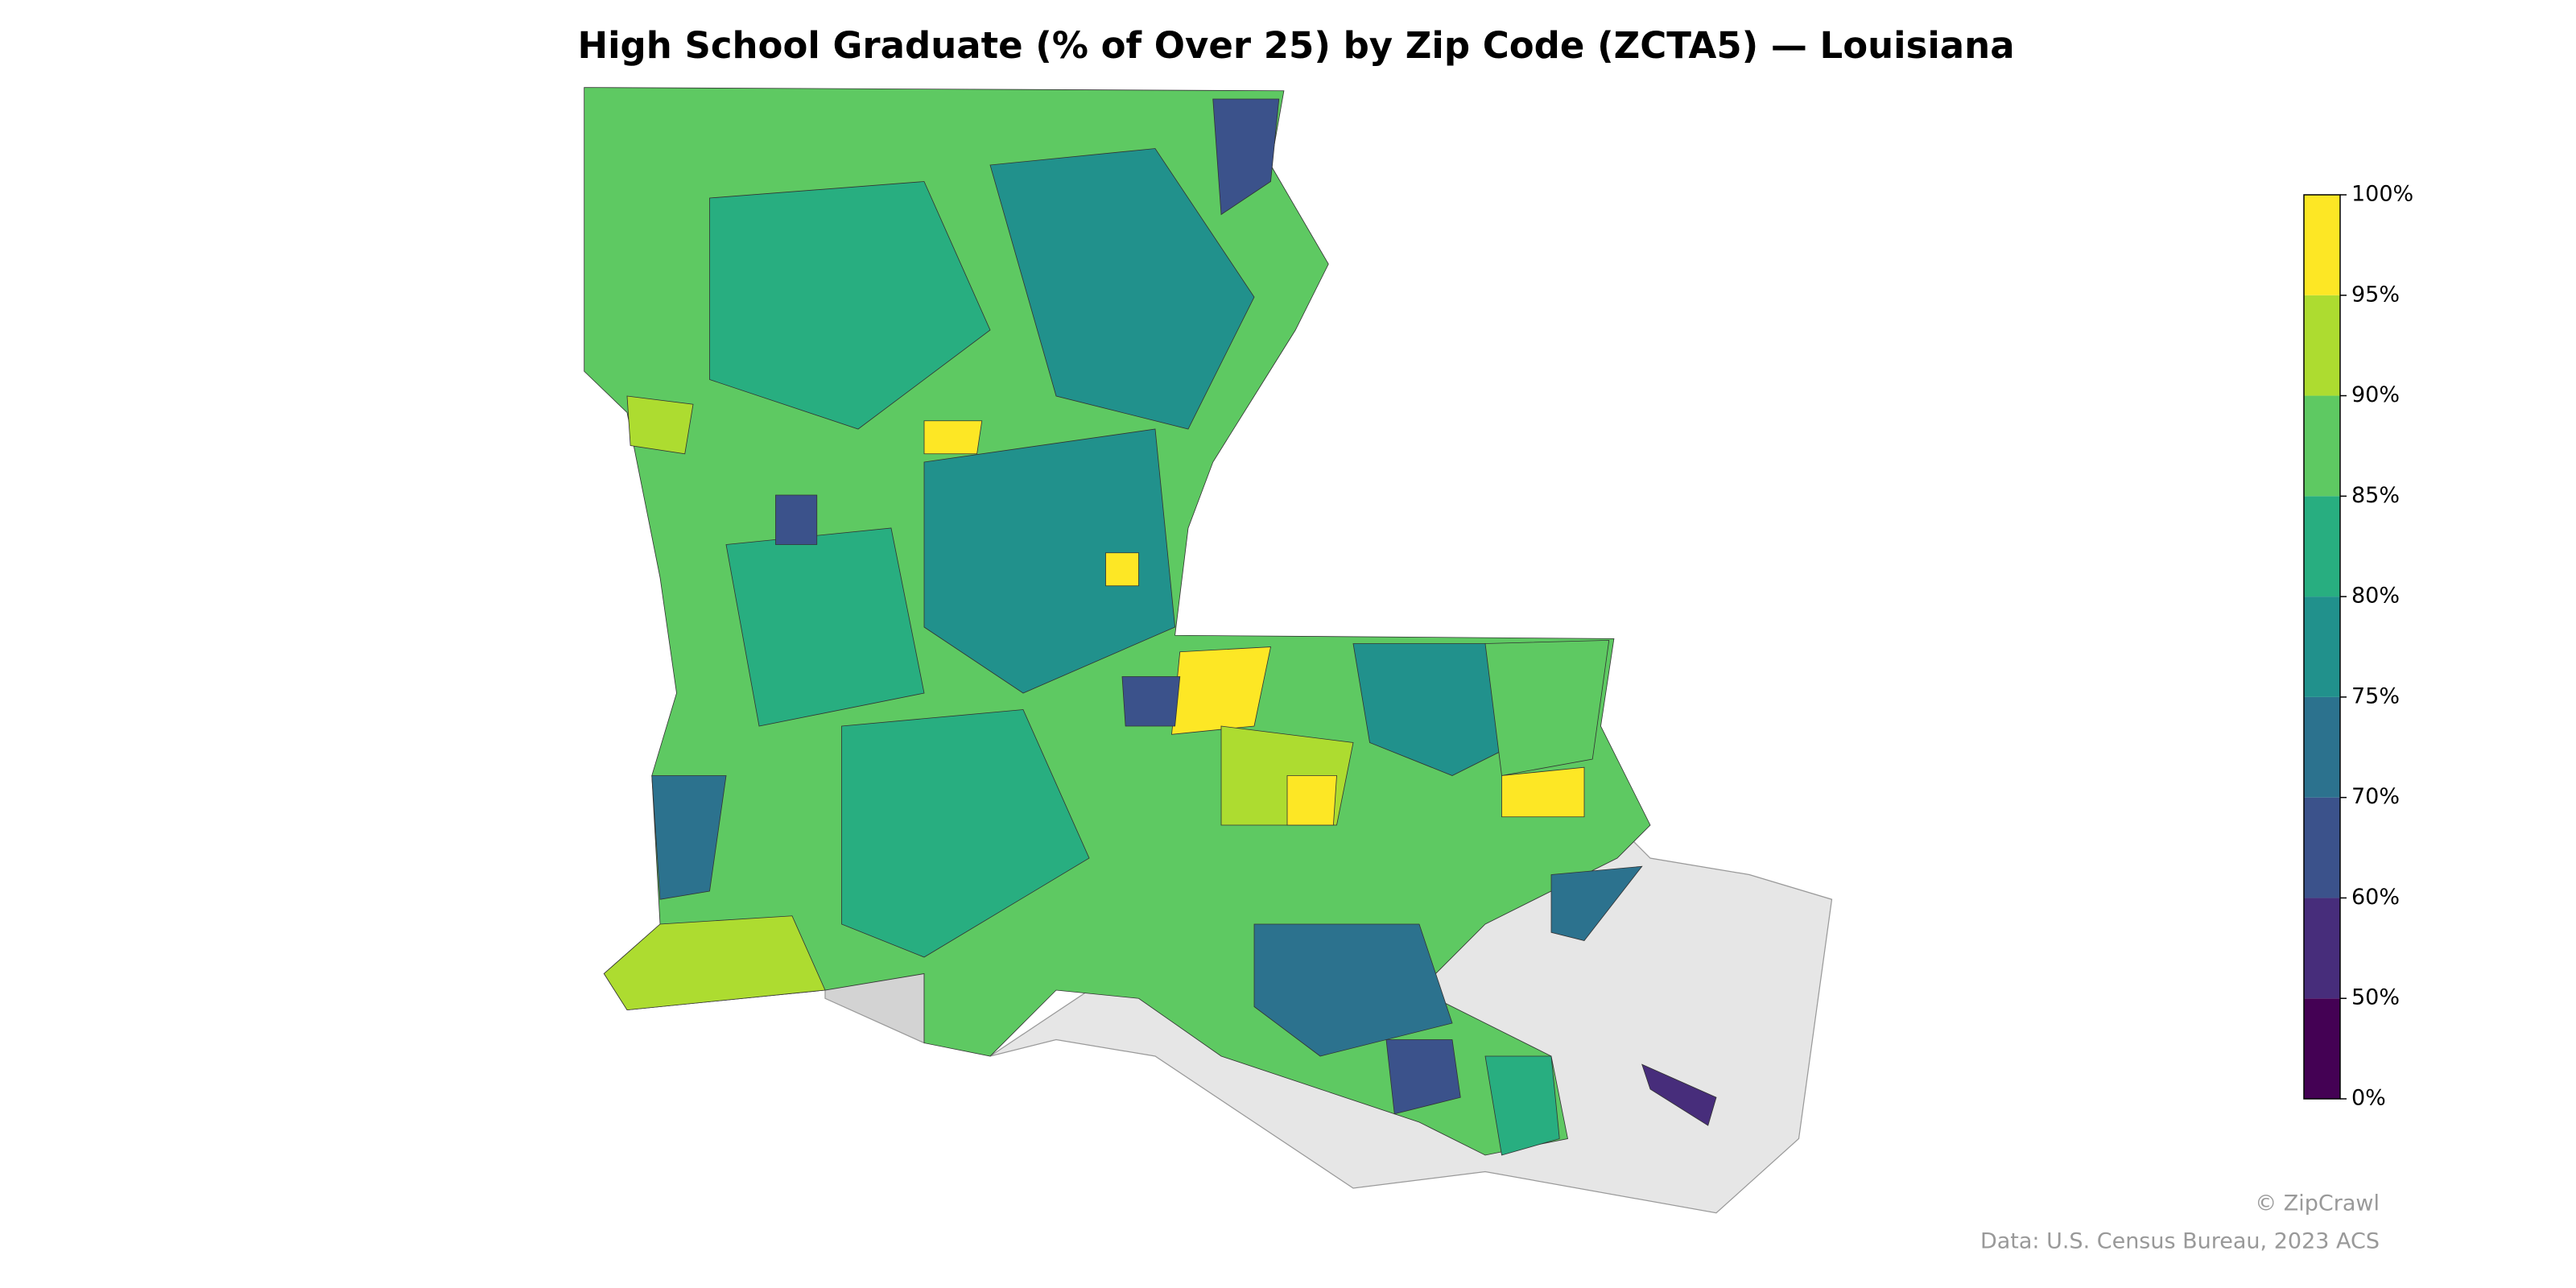 The width and height of the screenshot is (2576, 1288). I want to click on legend-tick-label: 80%, so click(2375, 596).